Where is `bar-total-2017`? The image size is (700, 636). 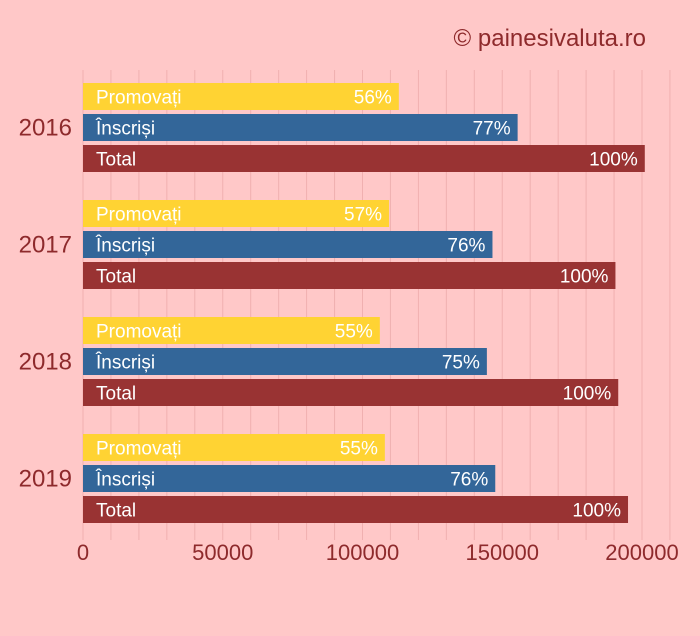
bar-total-2017 is located at coordinates (349, 275).